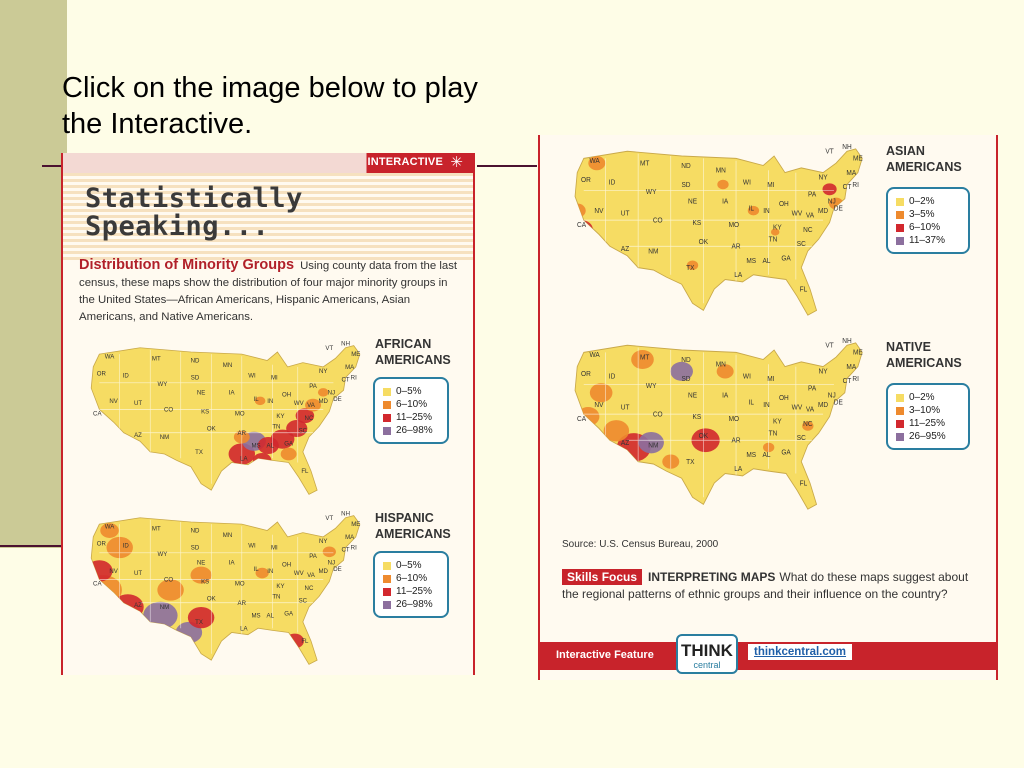  Describe the element at coordinates (738, 469) in the screenshot. I see `state-label-la: LA` at that location.